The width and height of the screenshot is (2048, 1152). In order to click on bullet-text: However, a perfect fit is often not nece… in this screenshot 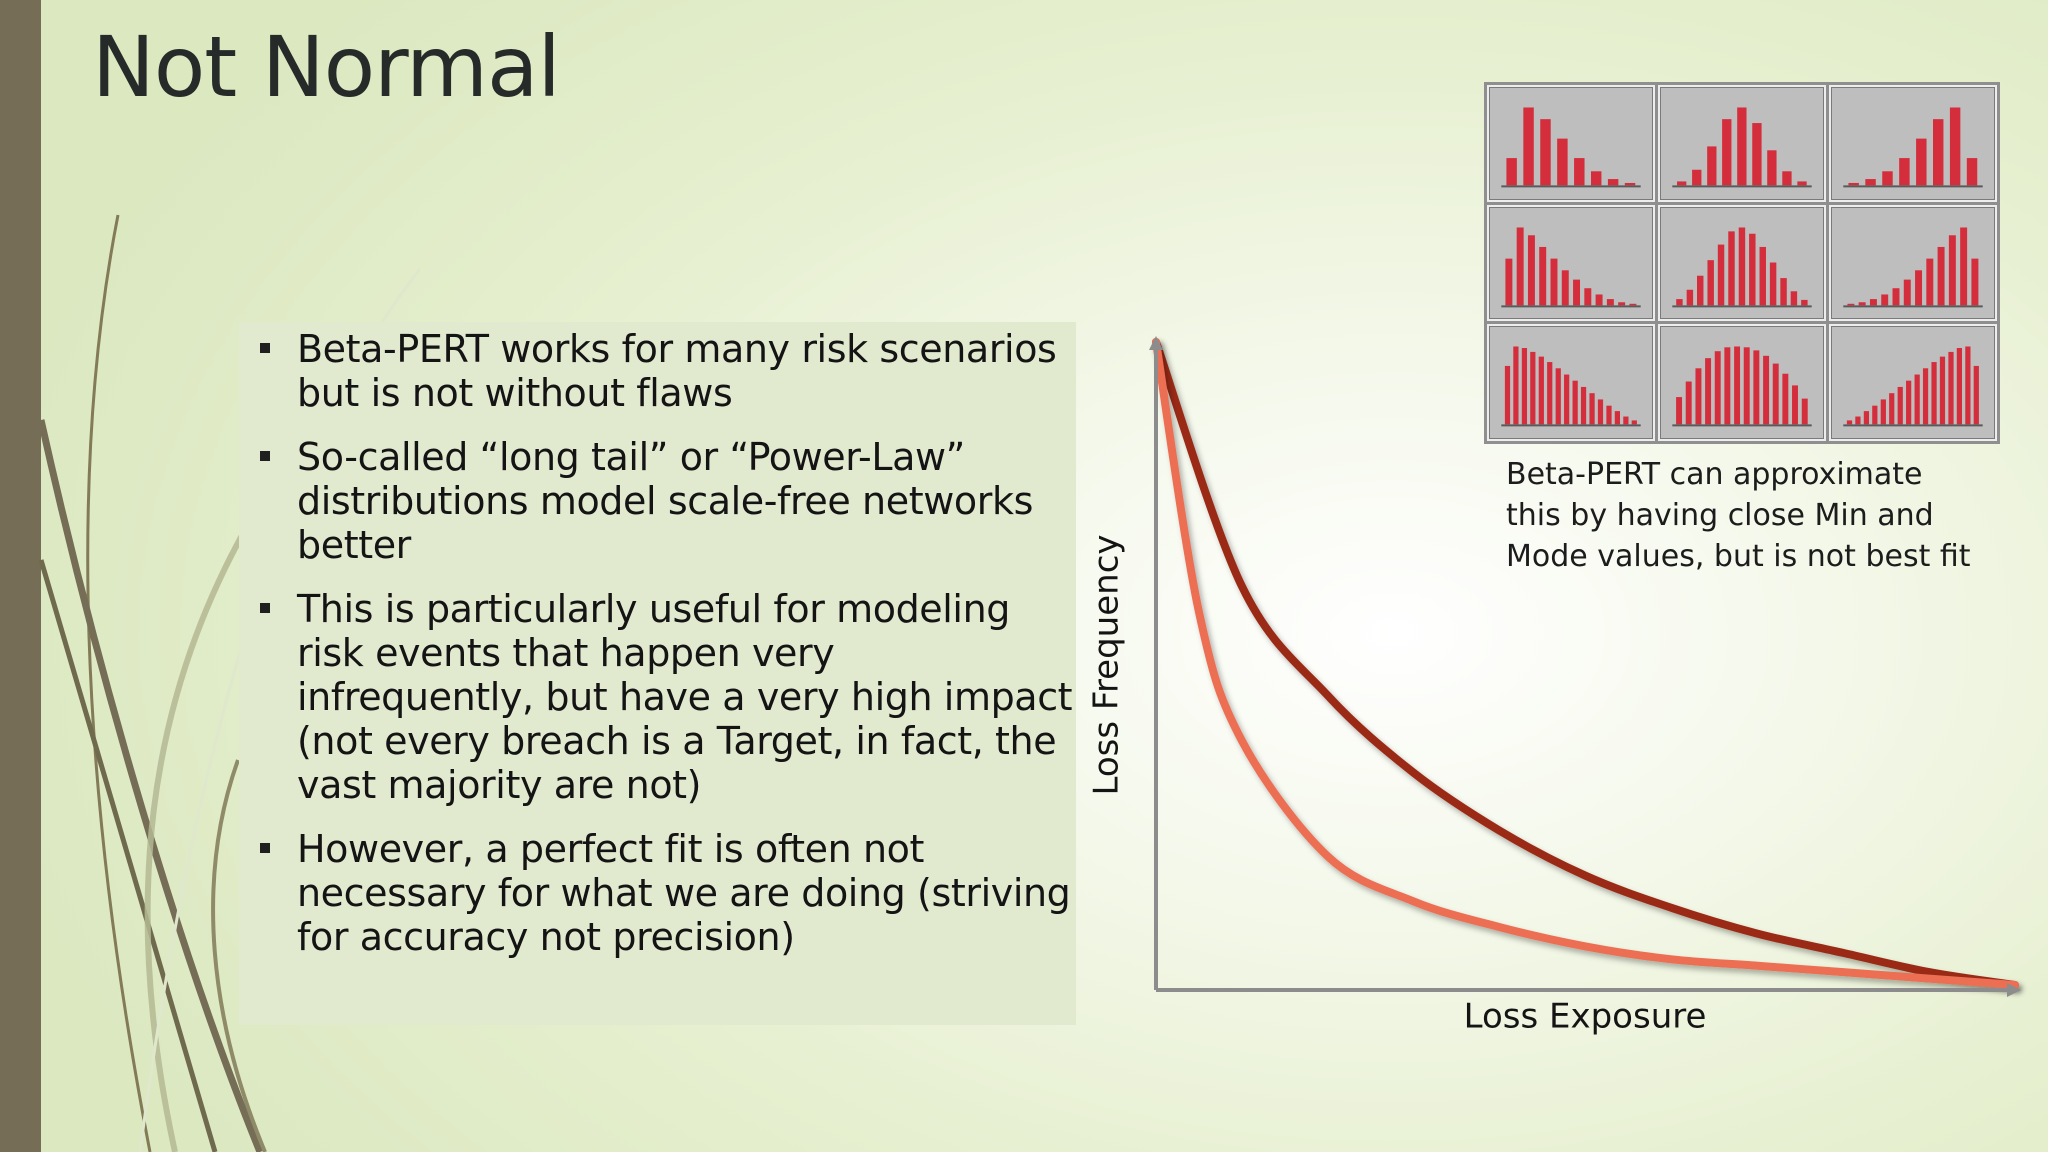, I will do `click(684, 893)`.